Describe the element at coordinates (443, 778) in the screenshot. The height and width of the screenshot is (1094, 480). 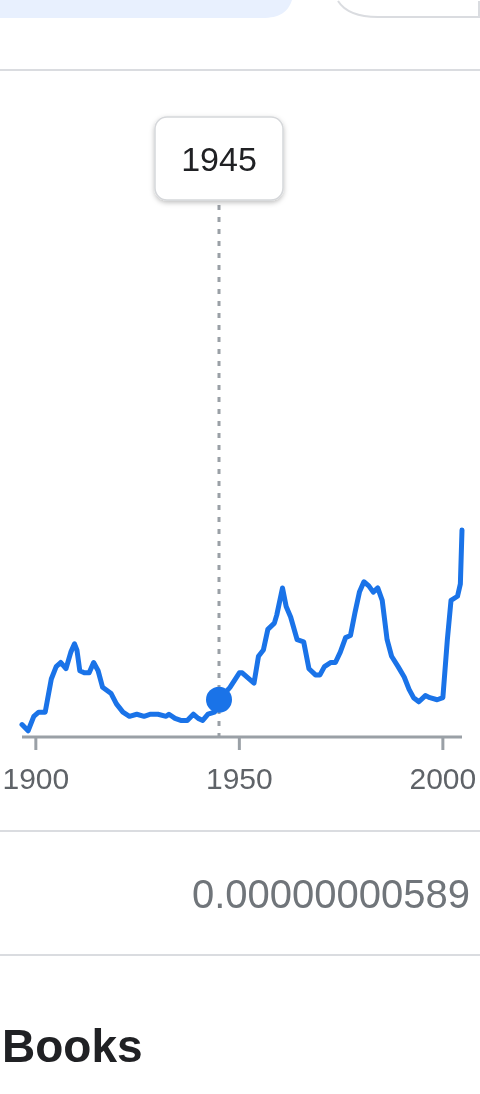
I see `x-tick-label: 2000` at that location.